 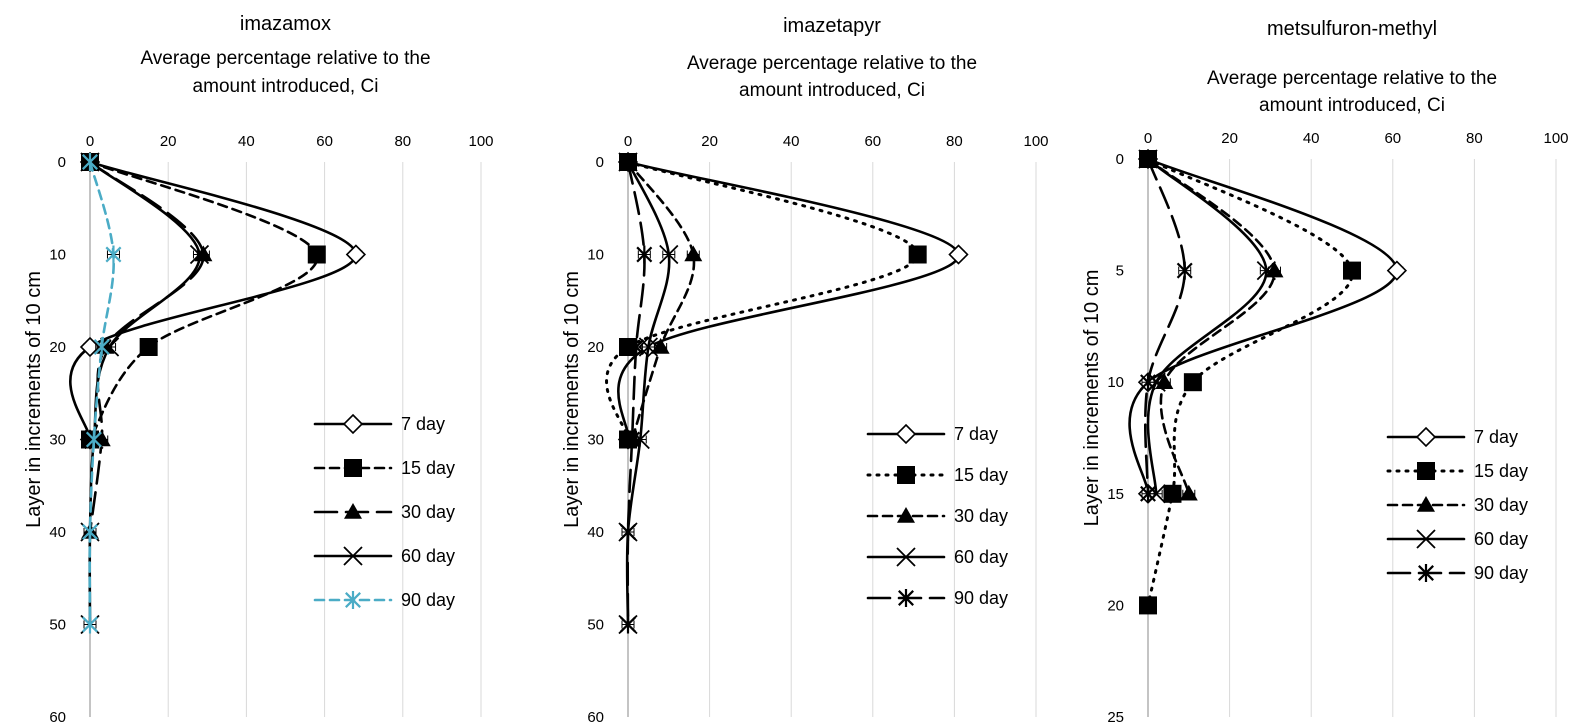 What do you see at coordinates (57, 440) in the screenshot?
I see `y-tick-label: 30` at bounding box center [57, 440].